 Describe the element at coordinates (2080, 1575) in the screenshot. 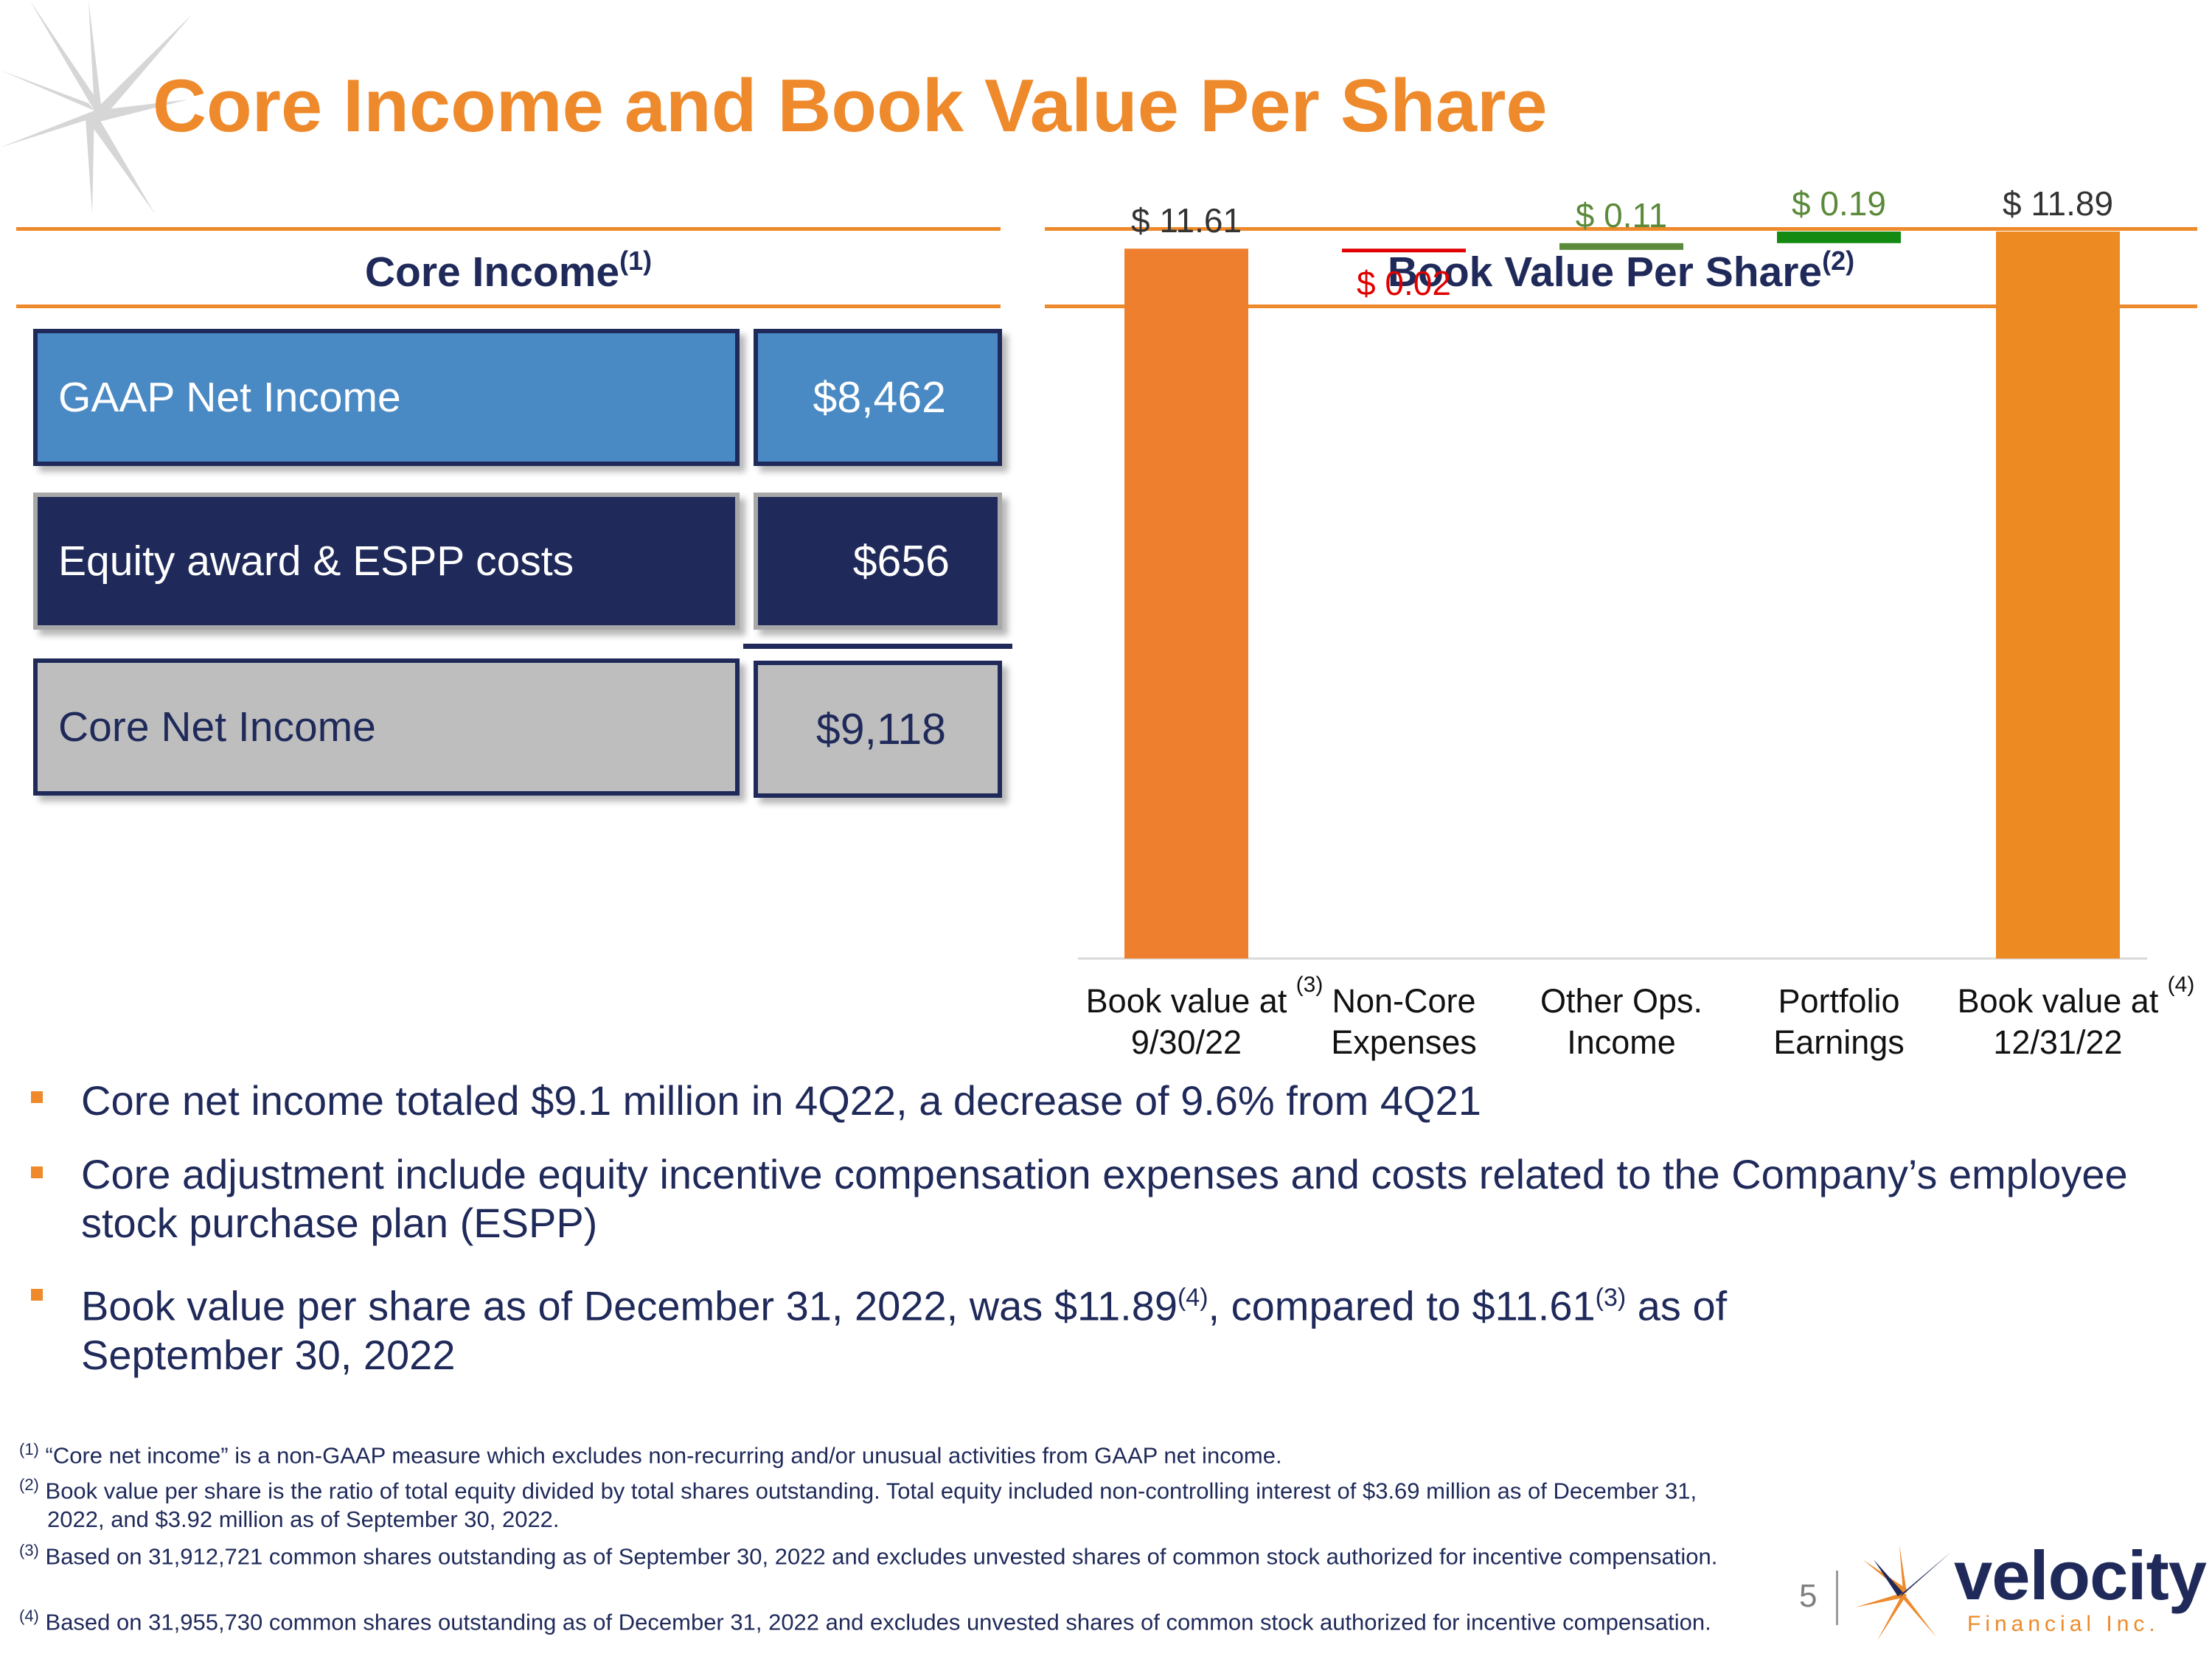

I see `logo-wordmark: velocity` at that location.